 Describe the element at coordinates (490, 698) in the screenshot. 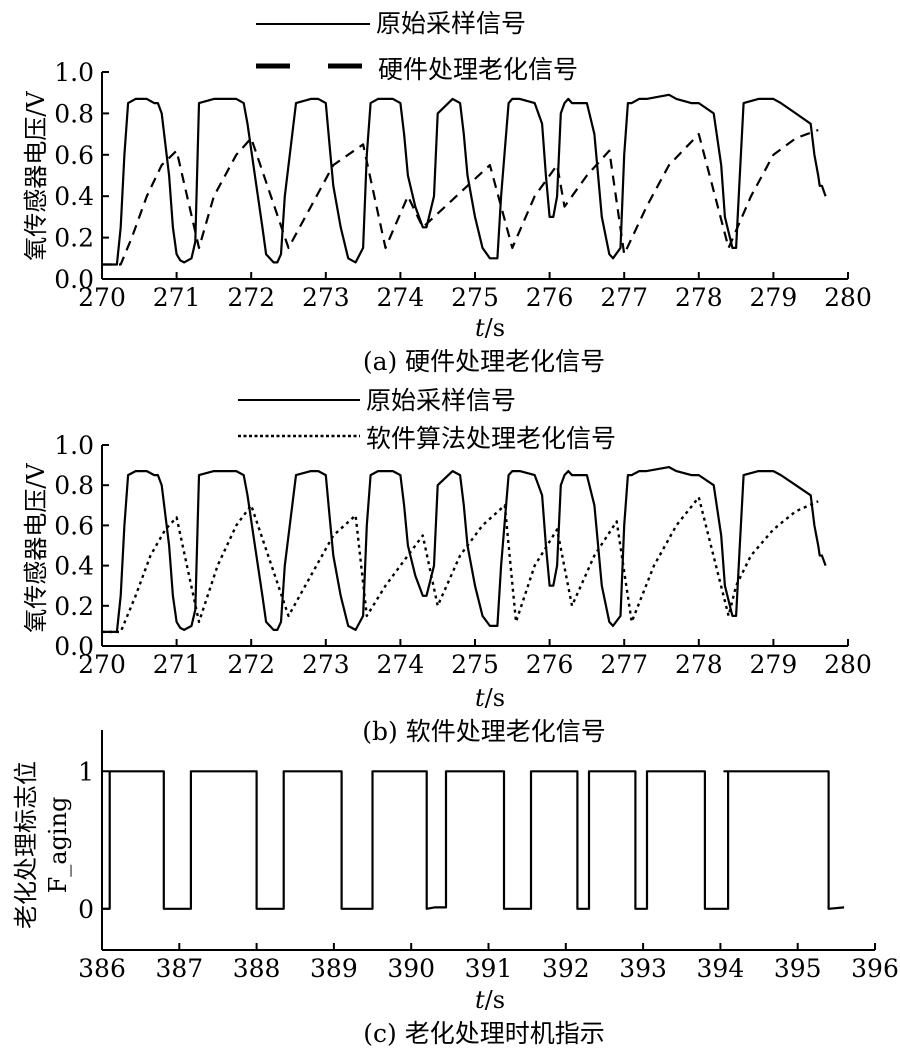

I see `x-axis-label-b: t/s` at that location.